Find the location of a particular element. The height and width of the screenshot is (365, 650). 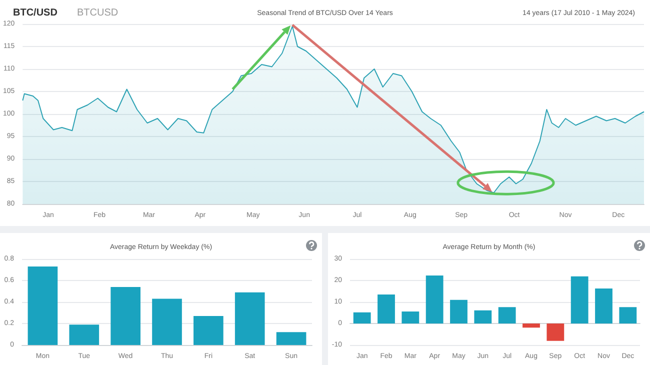

text: BTC/USD is located at coordinates (35, 13).